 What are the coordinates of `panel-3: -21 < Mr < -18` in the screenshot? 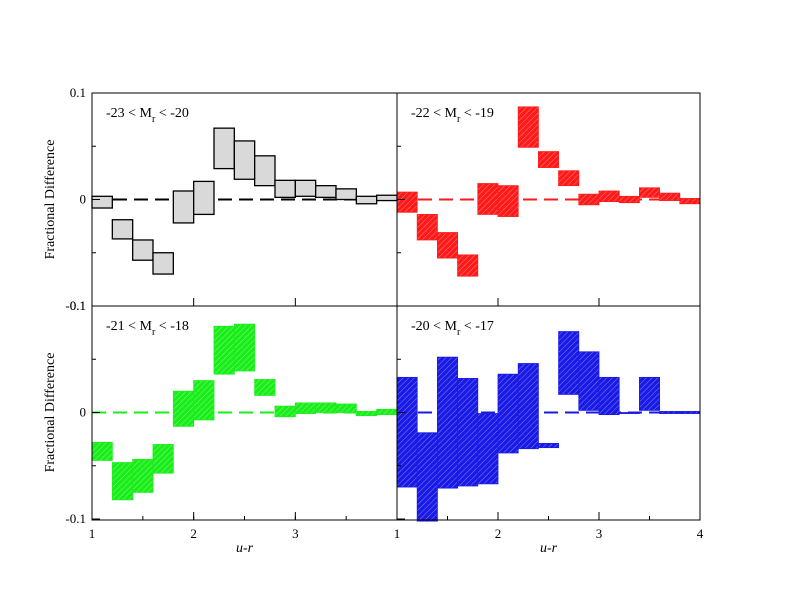 It's located at (244, 410).